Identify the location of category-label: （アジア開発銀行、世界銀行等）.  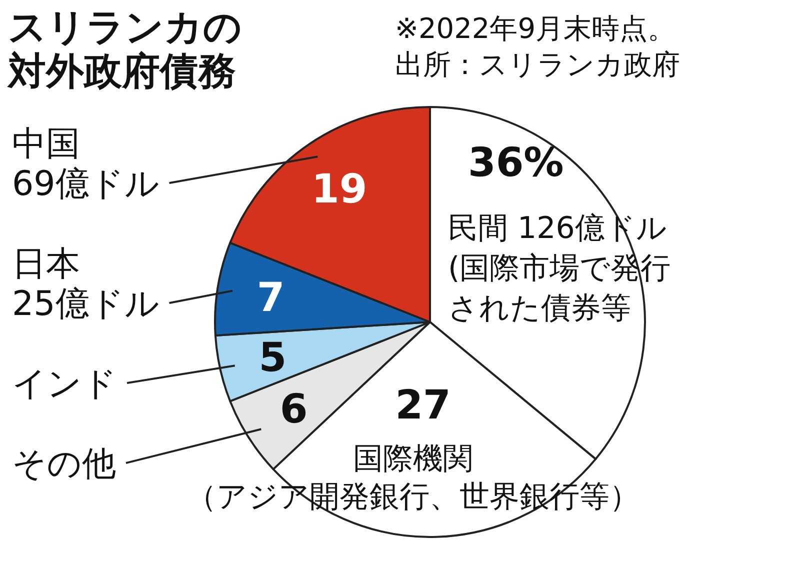
(413, 497).